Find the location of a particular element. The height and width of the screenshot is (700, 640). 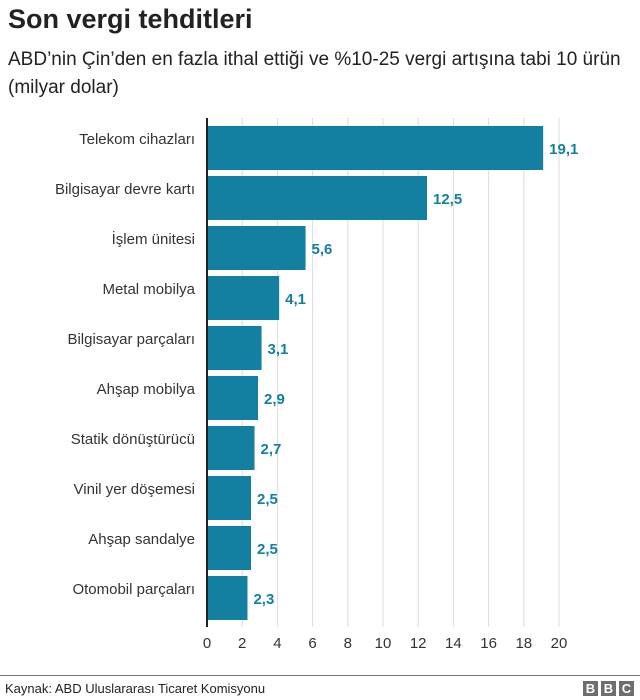

data-label: 2,9 is located at coordinates (274, 399).